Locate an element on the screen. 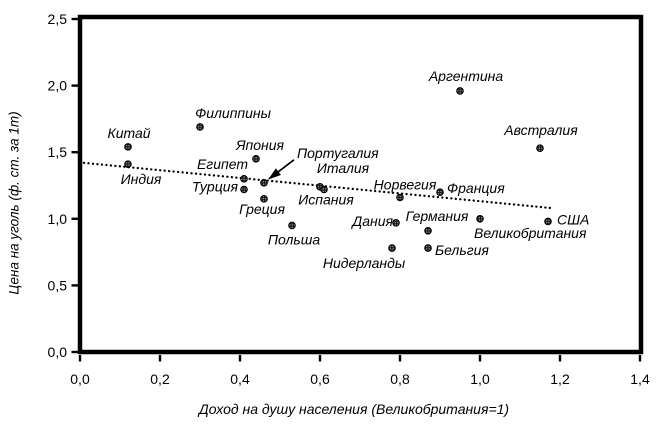 This screenshot has height=430, width=663. country-label: Португалия is located at coordinates (338, 153).